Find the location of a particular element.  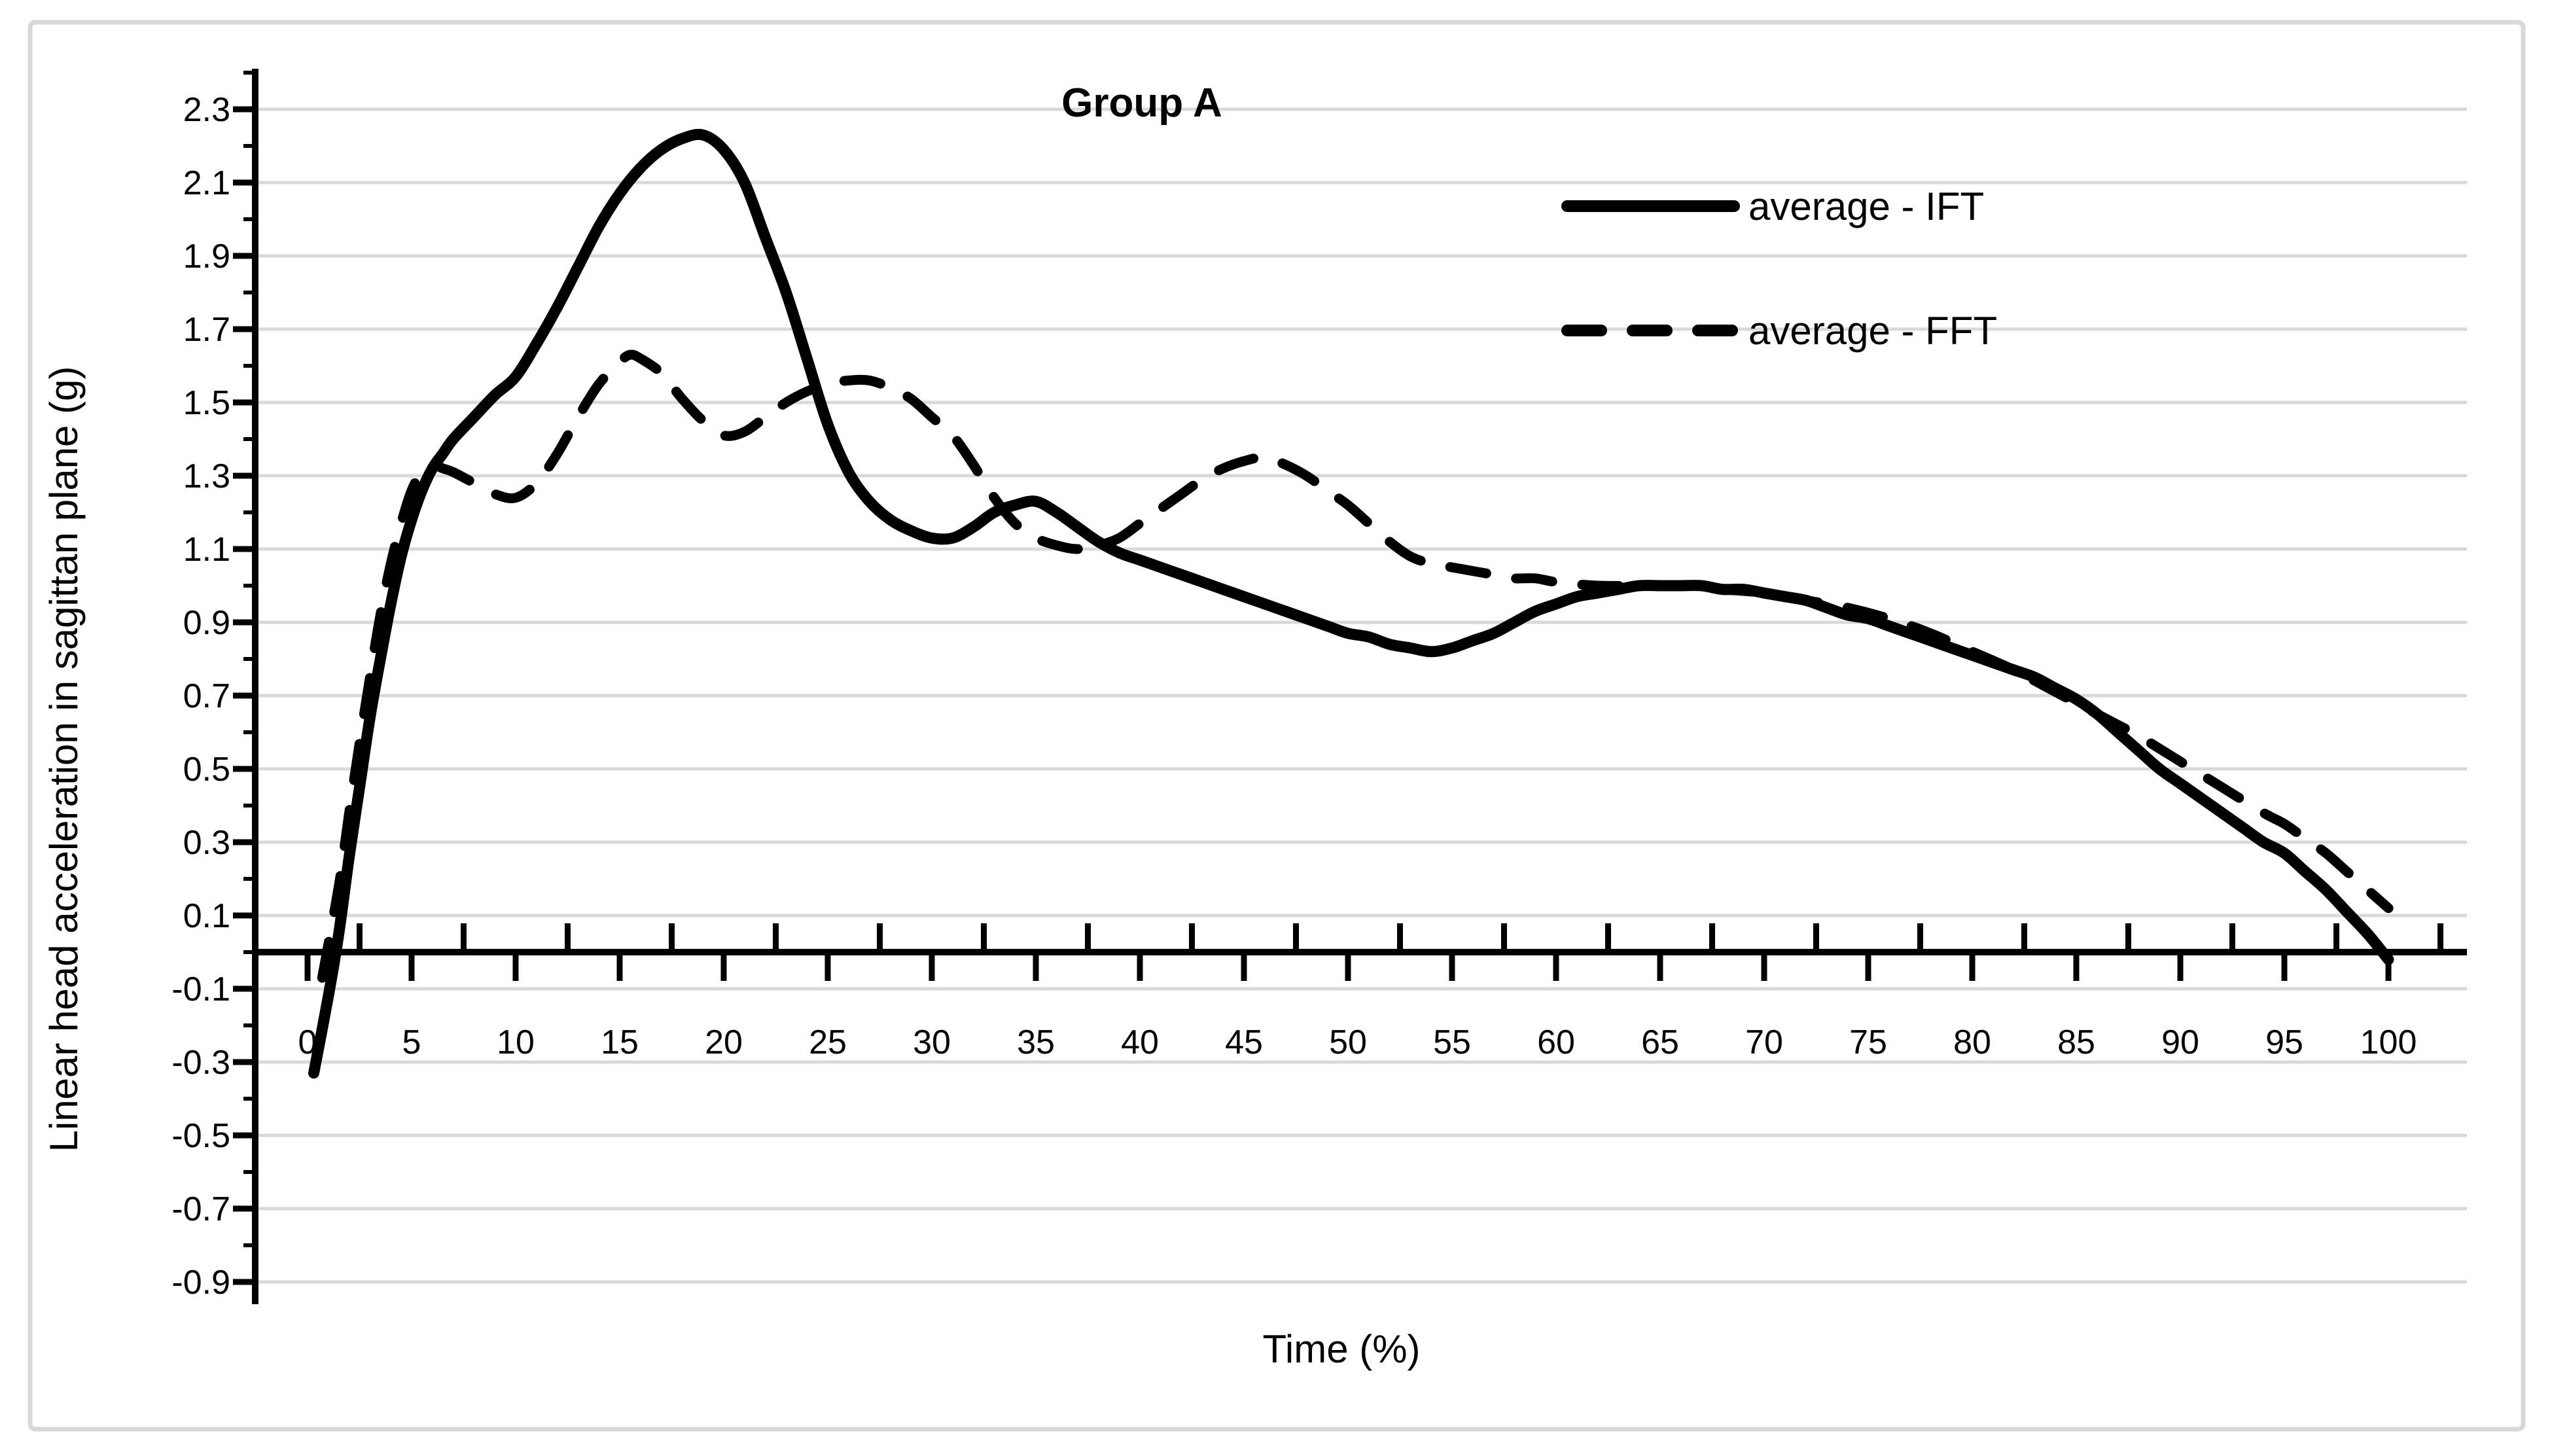

legend-label-fft: average - FFT is located at coordinates (1872, 331).